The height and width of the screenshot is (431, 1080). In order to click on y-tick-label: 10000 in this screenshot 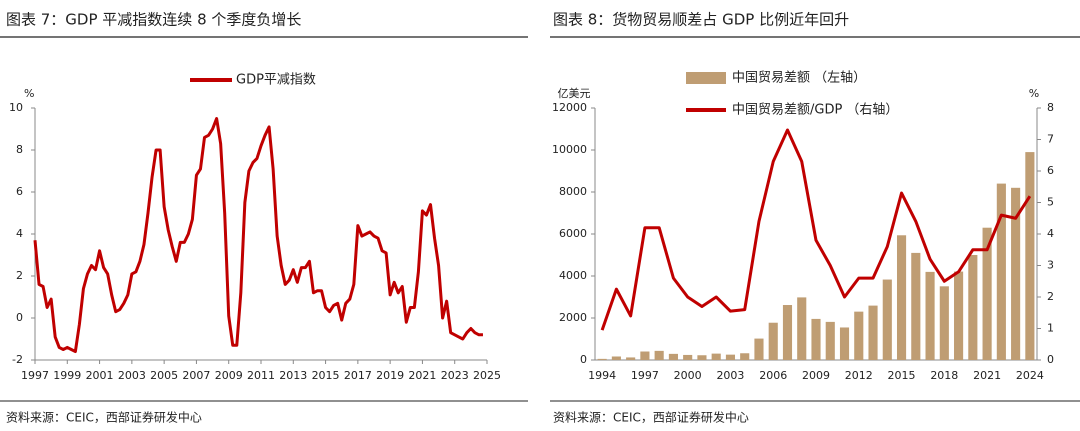, I will do `click(569, 149)`.